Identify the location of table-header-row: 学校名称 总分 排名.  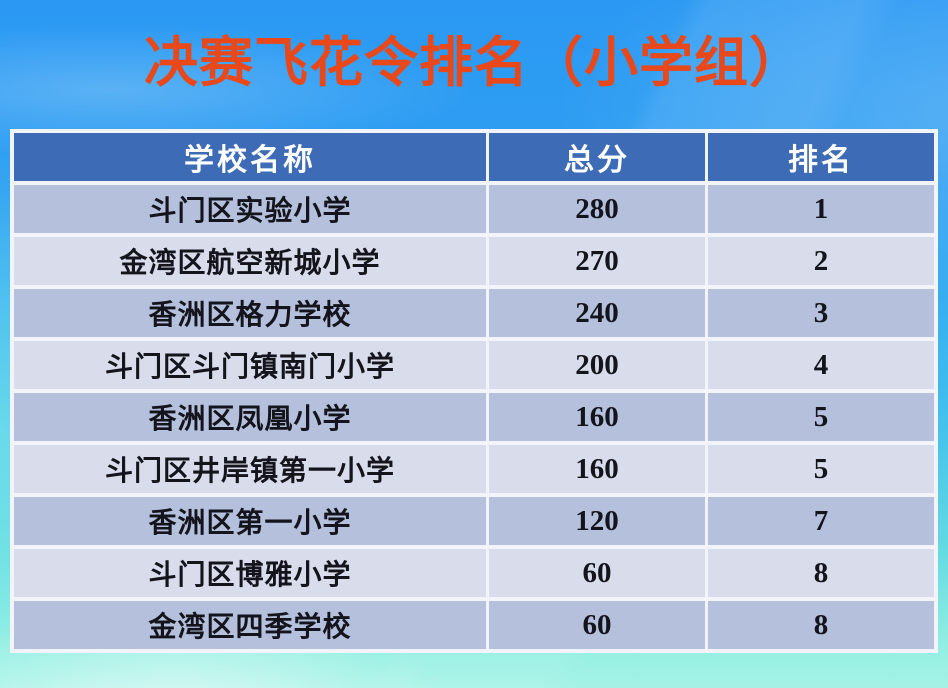
(474, 157).